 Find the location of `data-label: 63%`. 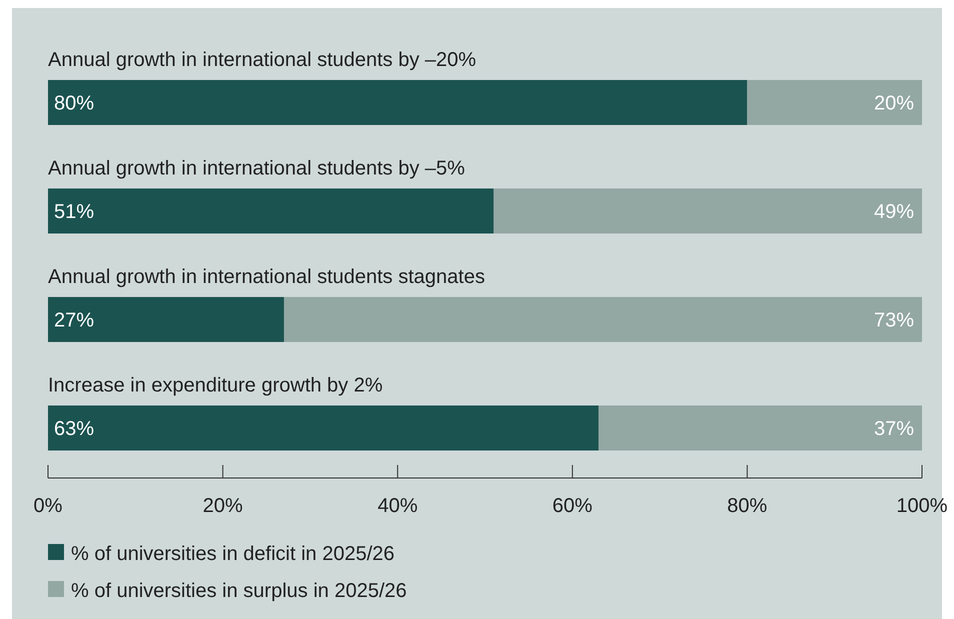

data-label: 63% is located at coordinates (74, 429).